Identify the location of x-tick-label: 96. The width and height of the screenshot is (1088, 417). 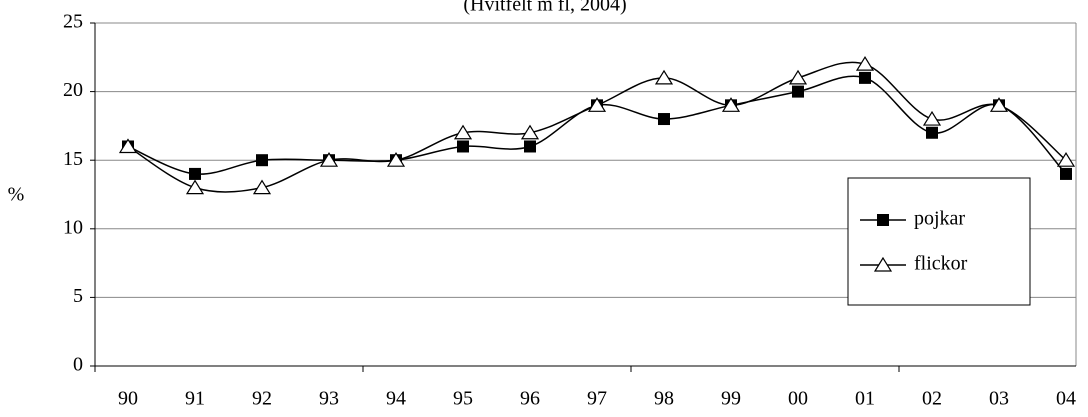
(530, 399).